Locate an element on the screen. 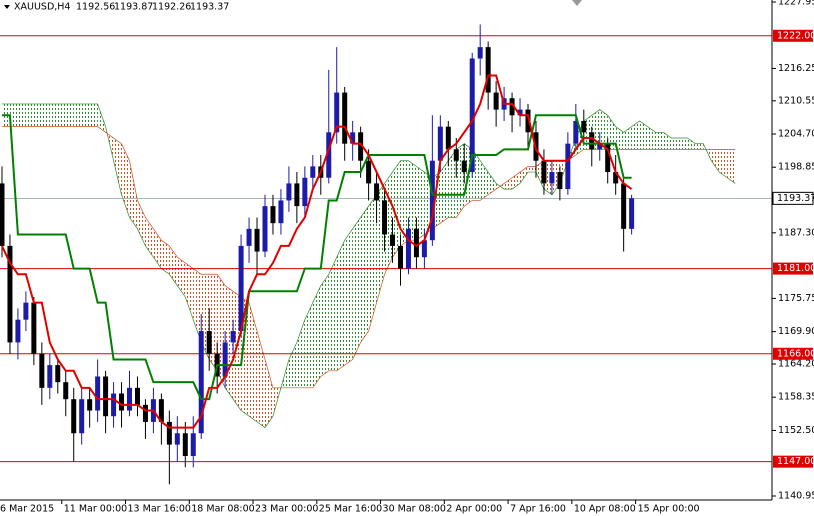  symbol: XAUUSD,H4 is located at coordinates (42, 7).